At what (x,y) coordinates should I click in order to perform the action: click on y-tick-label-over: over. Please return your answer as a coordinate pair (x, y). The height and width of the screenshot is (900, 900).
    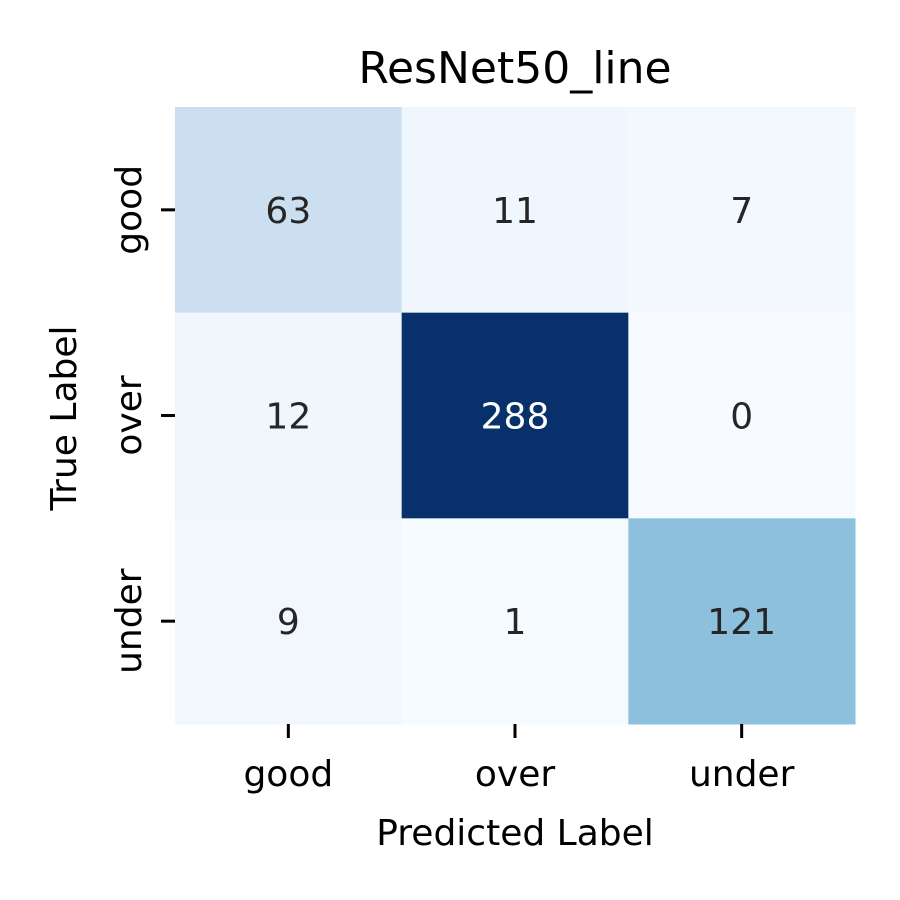
    Looking at the image, I should click on (129, 415).